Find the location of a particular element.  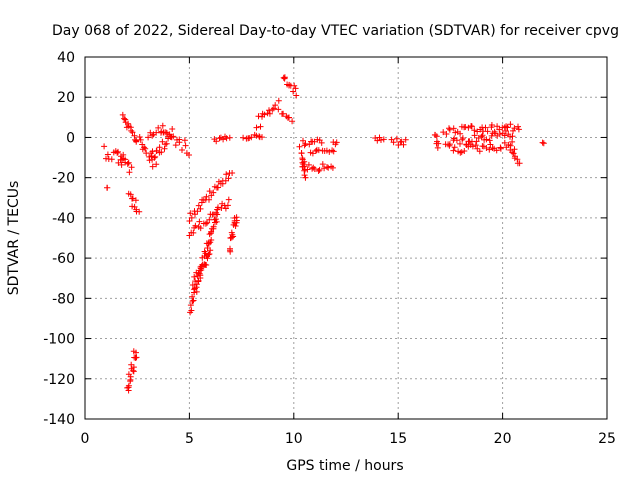

point-markers-tail-20.6 is located at coordinates (515, 157).